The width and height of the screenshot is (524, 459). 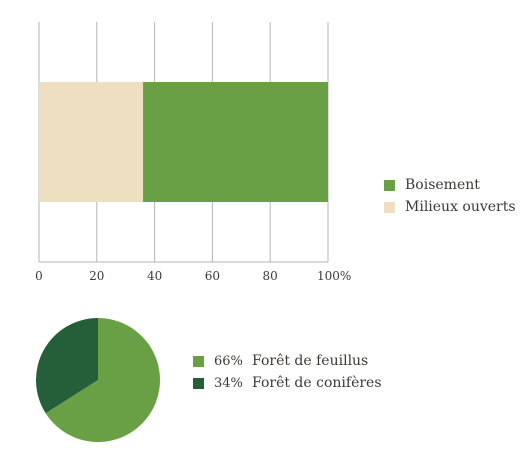 I want to click on x-tick-label: 100%, so click(x=334, y=276).